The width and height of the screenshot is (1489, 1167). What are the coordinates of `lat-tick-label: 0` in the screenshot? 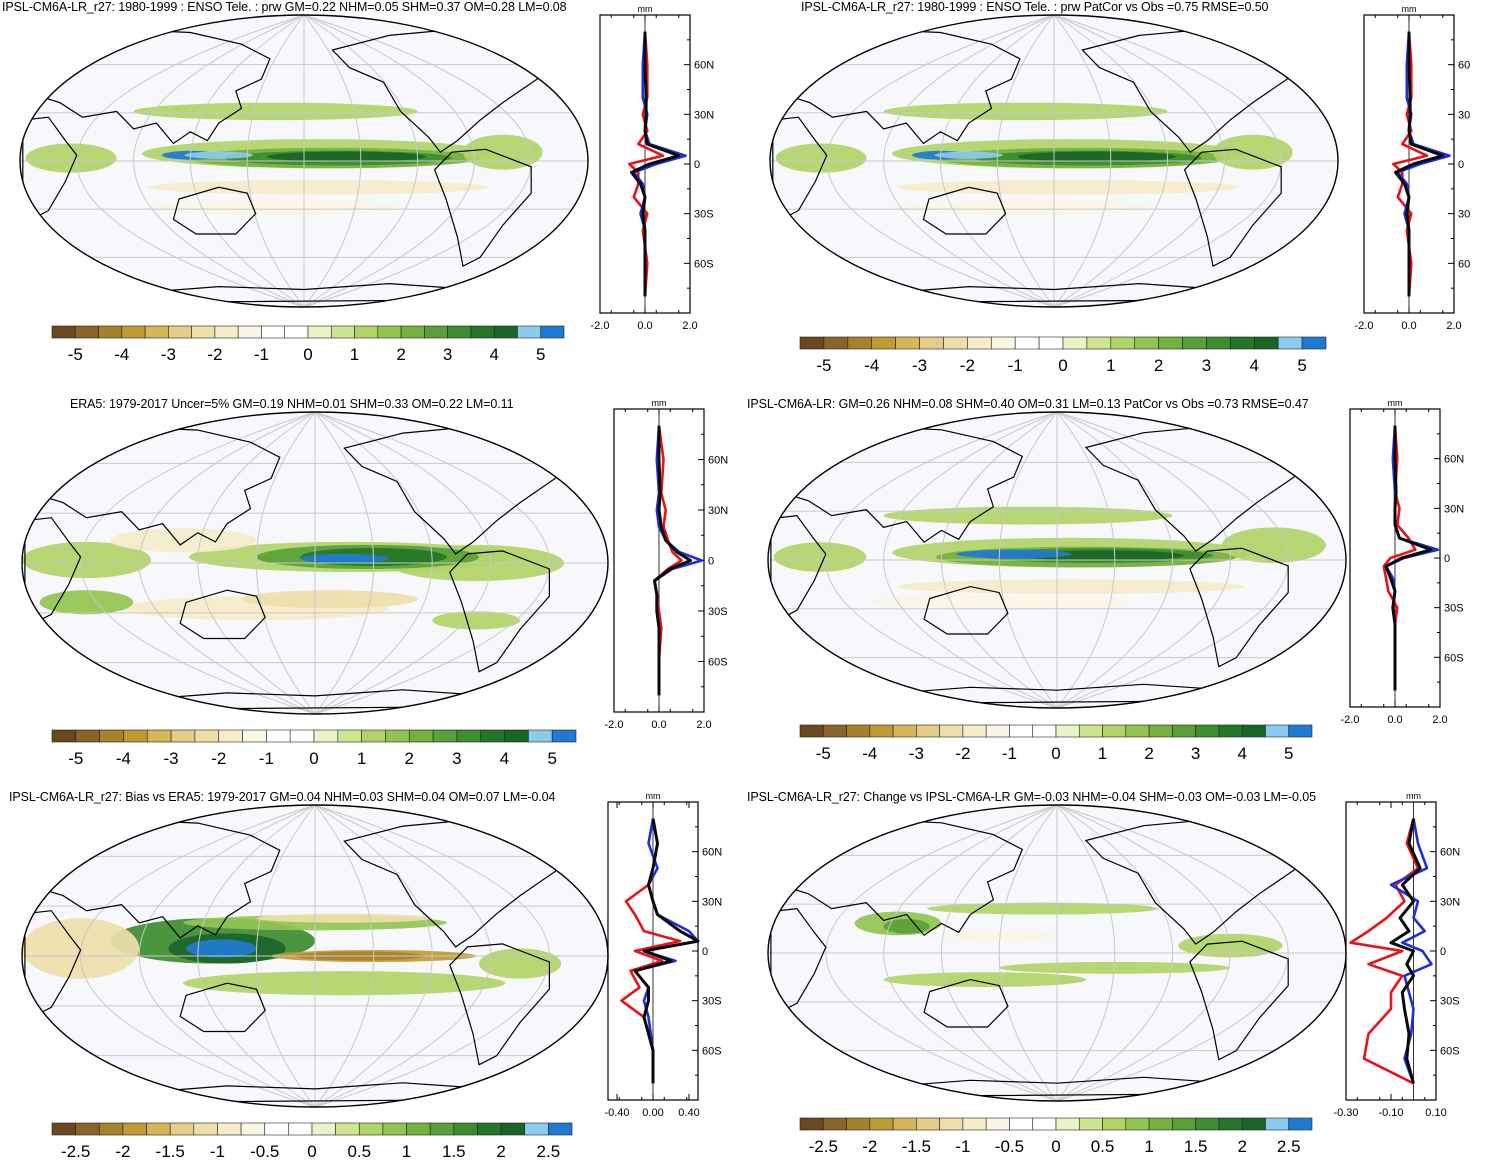 It's located at (1447, 559).